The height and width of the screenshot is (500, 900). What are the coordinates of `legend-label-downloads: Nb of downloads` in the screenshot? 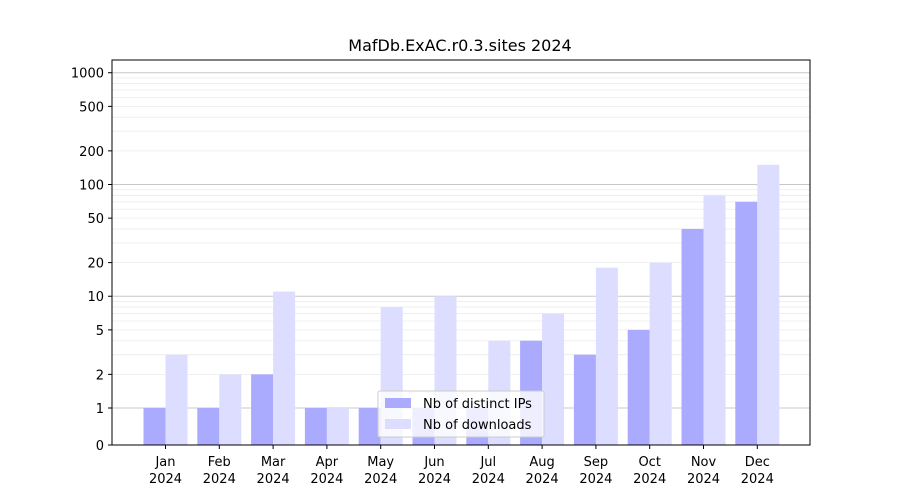 It's located at (477, 425).